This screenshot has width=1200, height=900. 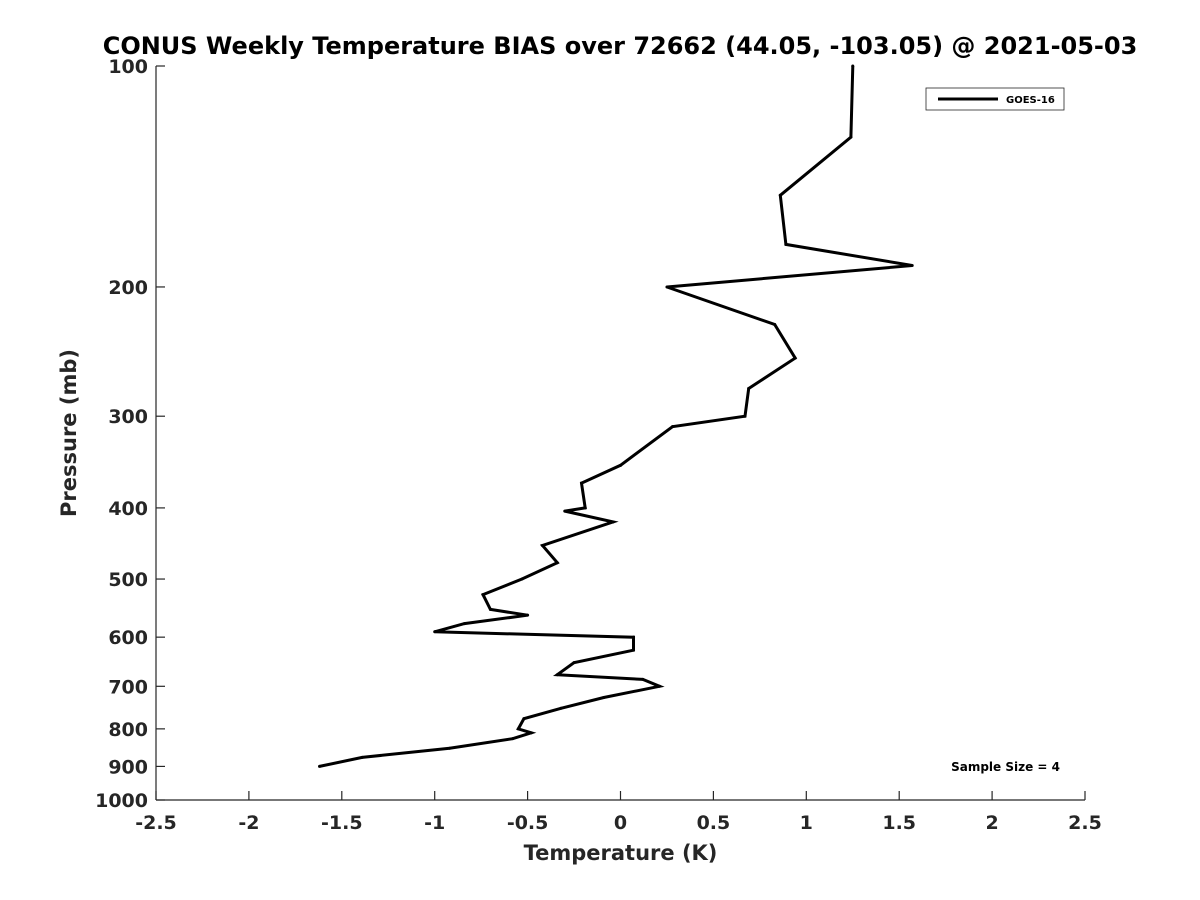 What do you see at coordinates (121, 801) in the screenshot?
I see `y-tick-label: 1000` at bounding box center [121, 801].